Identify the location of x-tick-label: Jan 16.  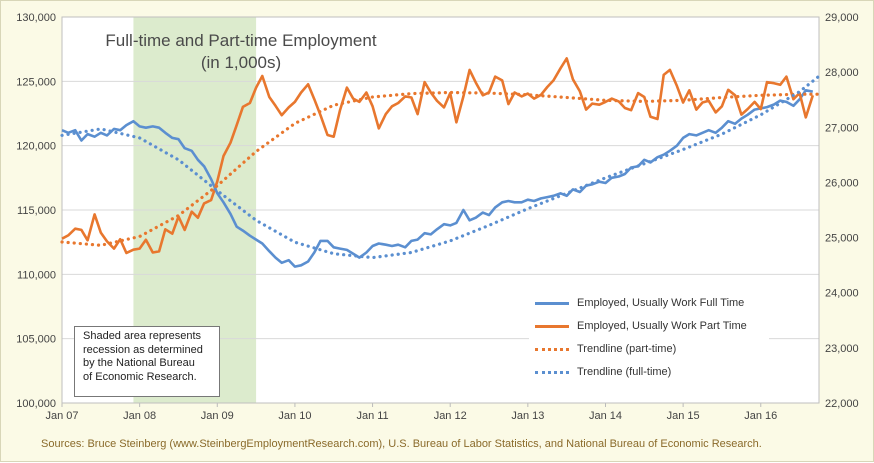
(760, 416).